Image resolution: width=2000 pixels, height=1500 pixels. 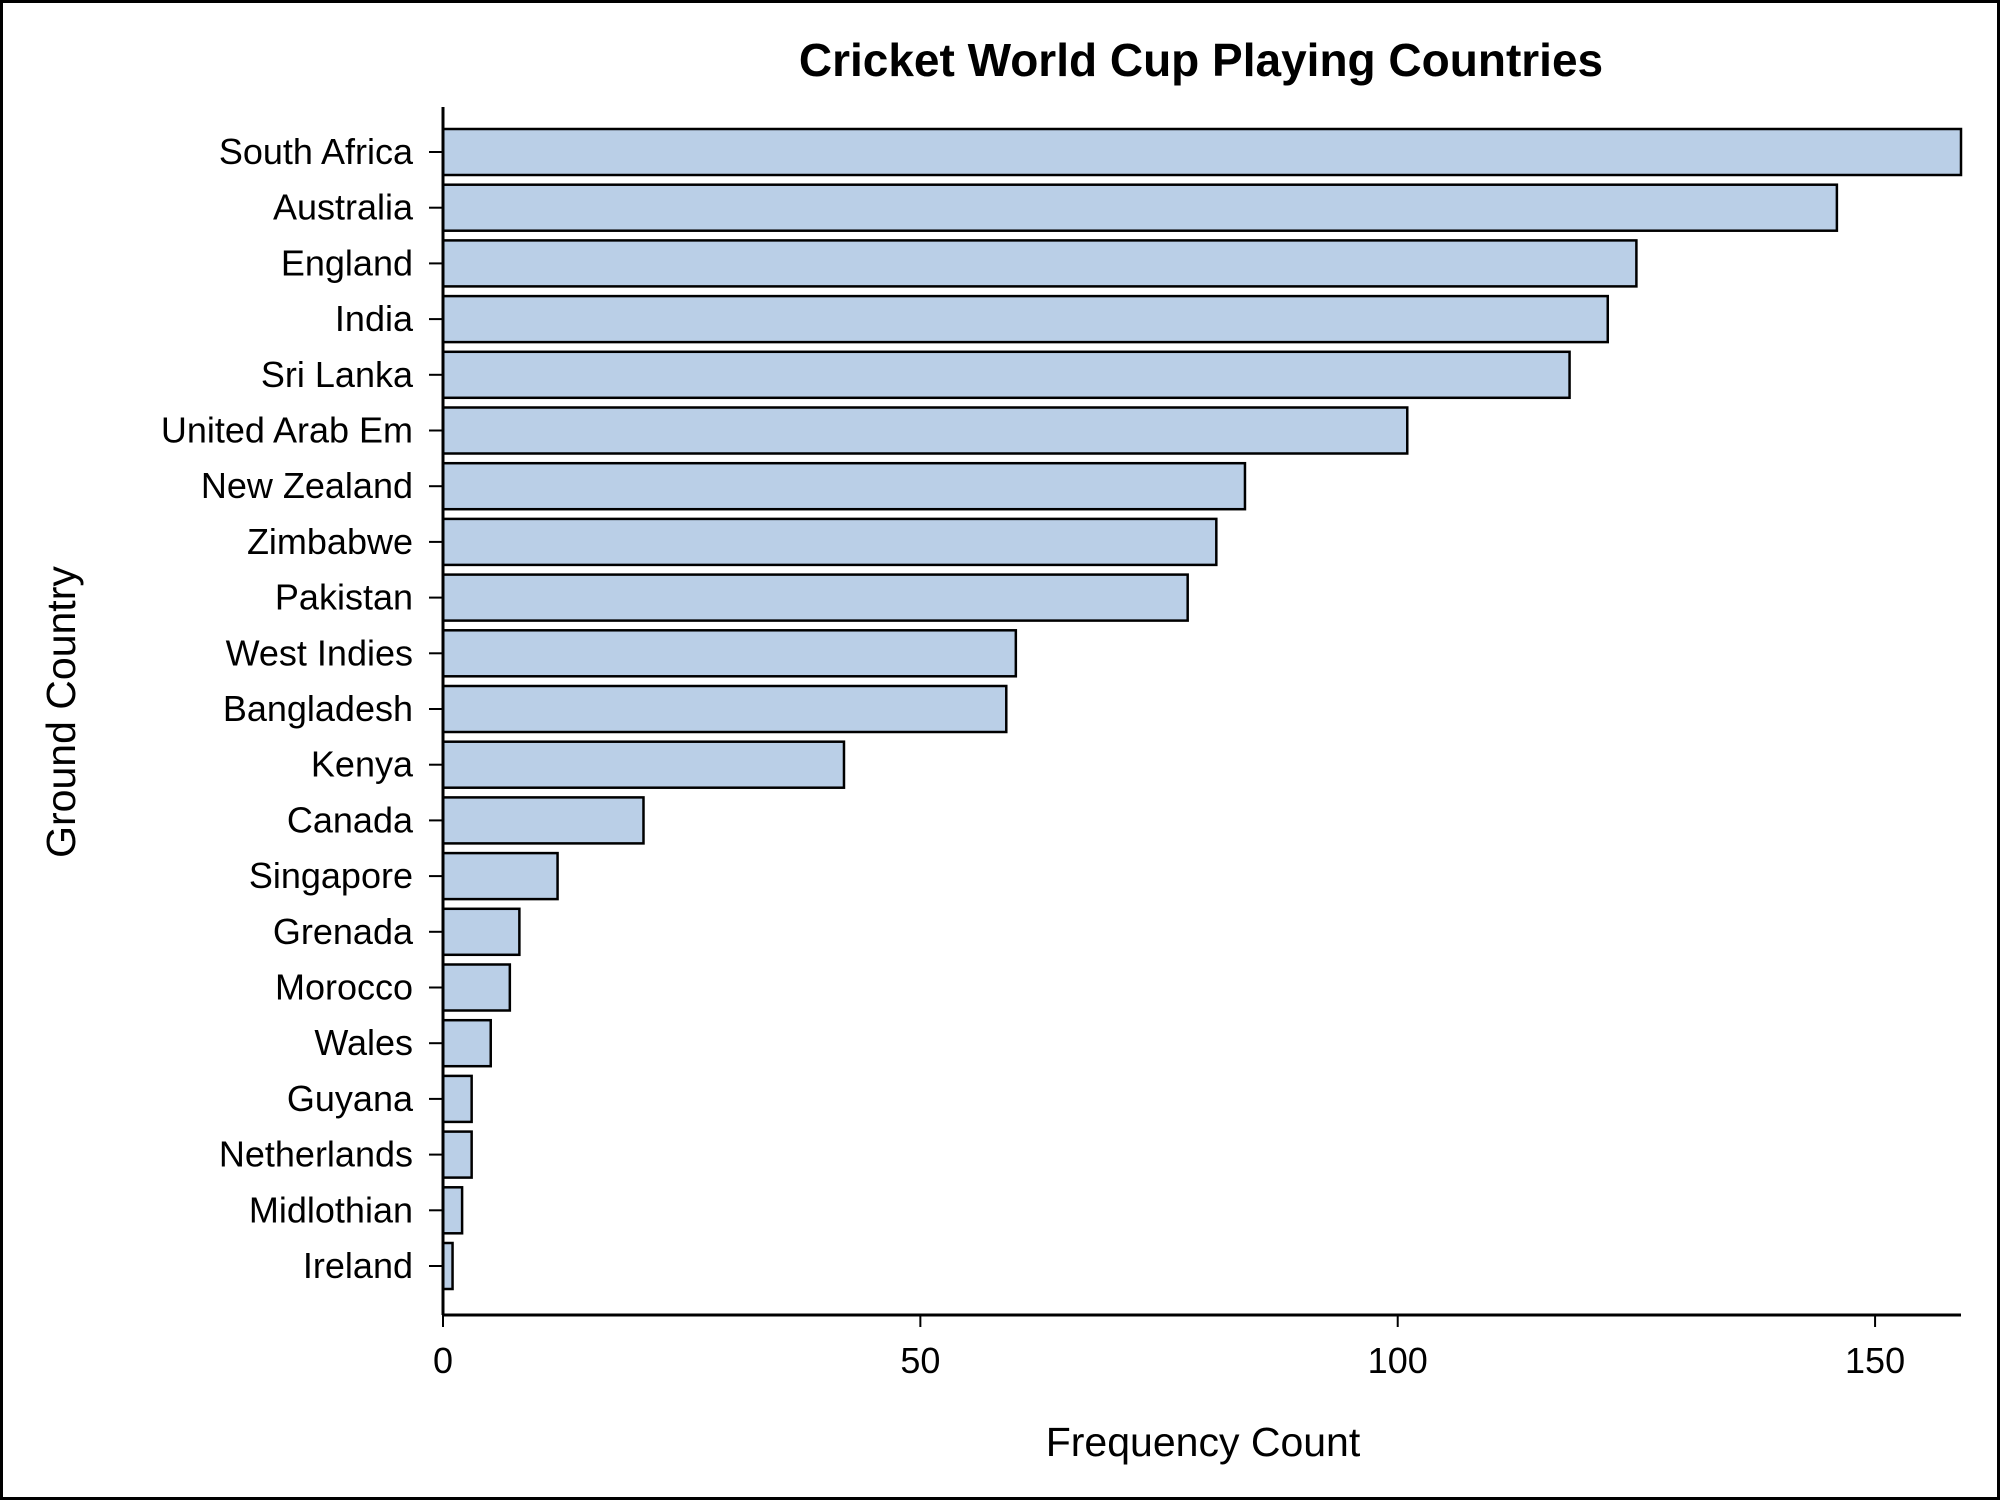 I want to click on x-tick-label: 50, so click(x=920, y=1360).